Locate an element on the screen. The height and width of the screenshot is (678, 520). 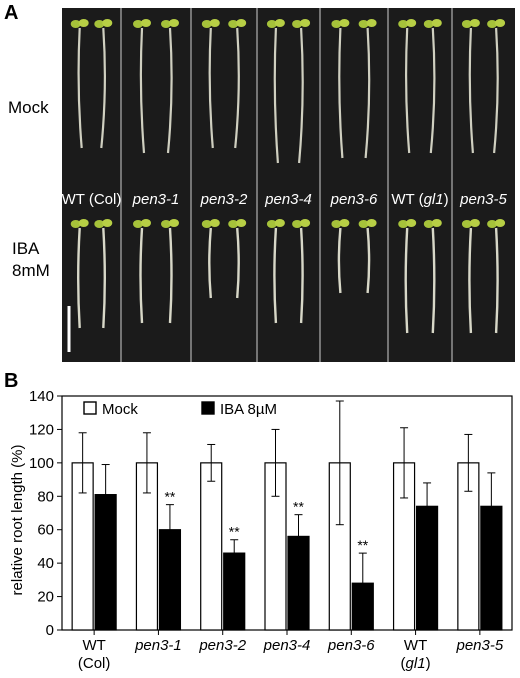
panel-a-letter: A is located at coordinates (11, 13).